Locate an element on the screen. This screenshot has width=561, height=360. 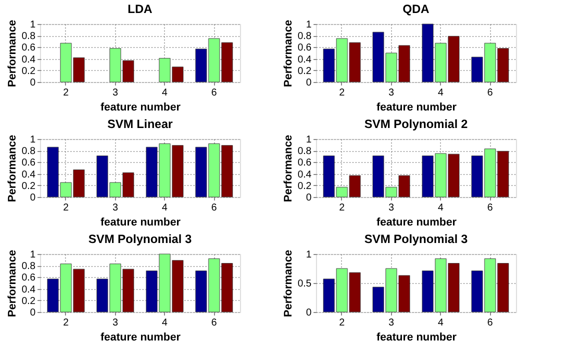
chart-title: SVM Polynomial 2 is located at coordinates (416, 124).